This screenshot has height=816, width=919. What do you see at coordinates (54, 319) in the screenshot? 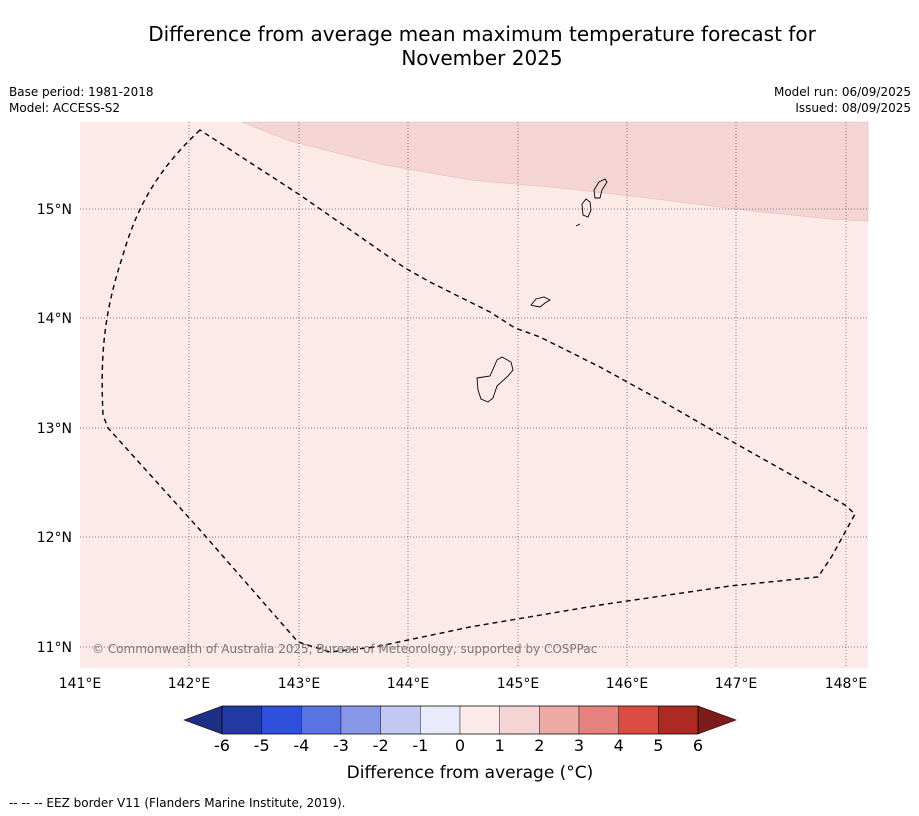
I see `lat-label-14: 14°N` at bounding box center [54, 319].